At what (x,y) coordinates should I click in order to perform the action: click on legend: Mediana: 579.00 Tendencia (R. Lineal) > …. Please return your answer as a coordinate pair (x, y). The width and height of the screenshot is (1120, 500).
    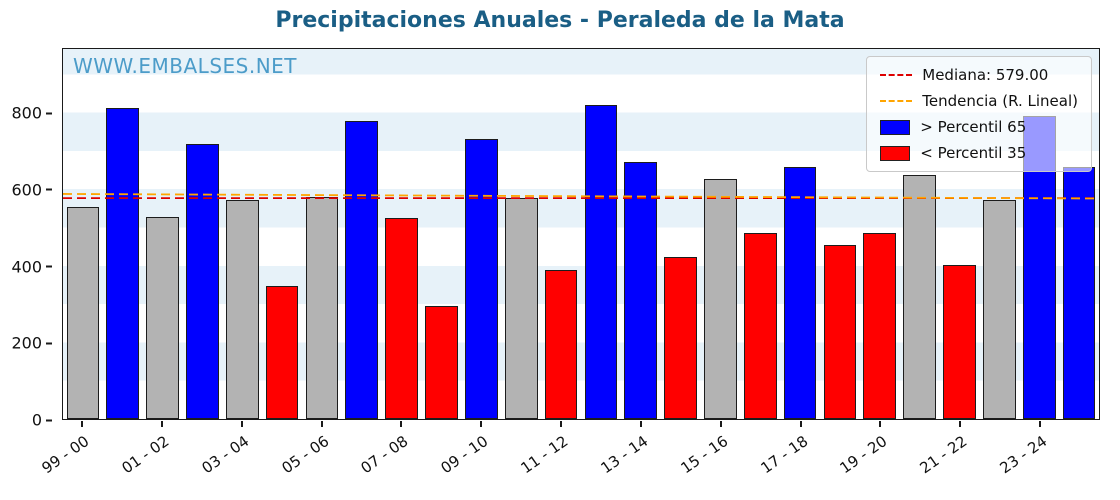
    Looking at the image, I should click on (979, 114).